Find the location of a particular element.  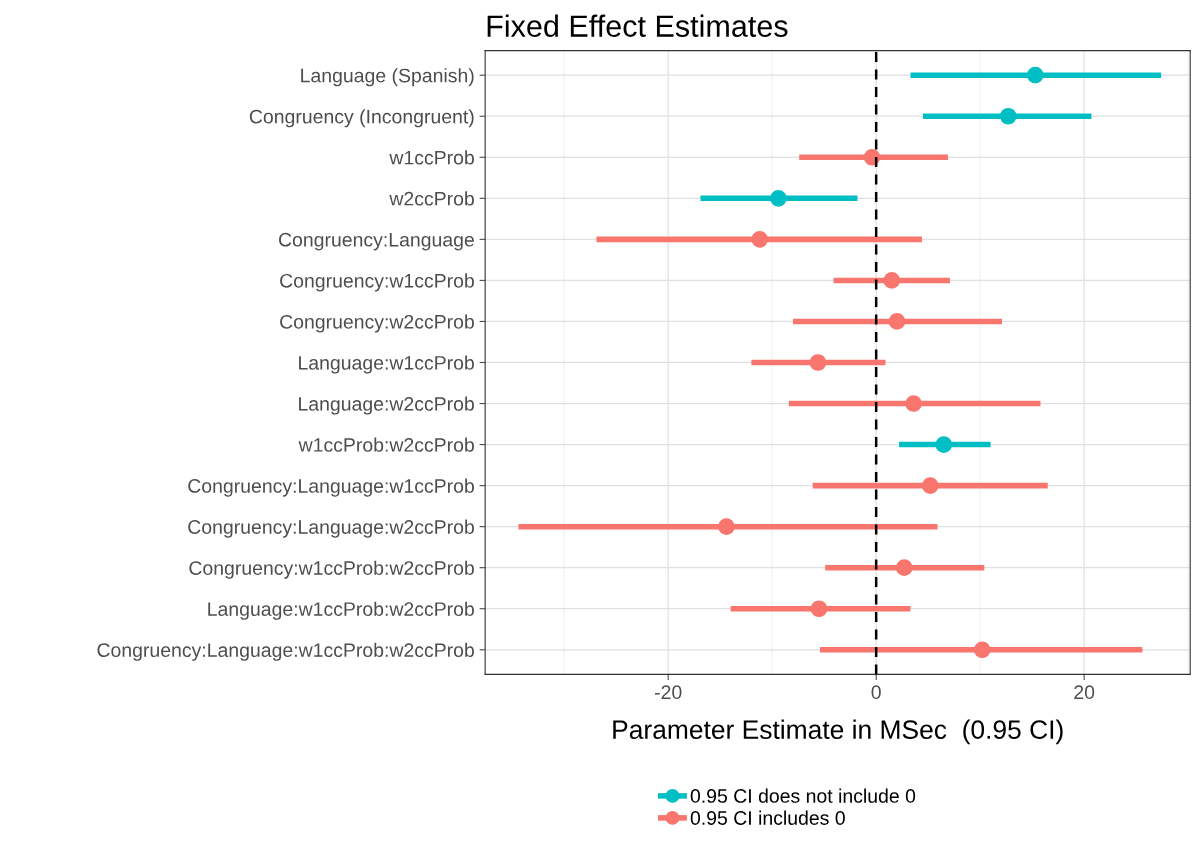

y-tick-label: Congruency:Language:w1ccProb is located at coordinates (331, 487).